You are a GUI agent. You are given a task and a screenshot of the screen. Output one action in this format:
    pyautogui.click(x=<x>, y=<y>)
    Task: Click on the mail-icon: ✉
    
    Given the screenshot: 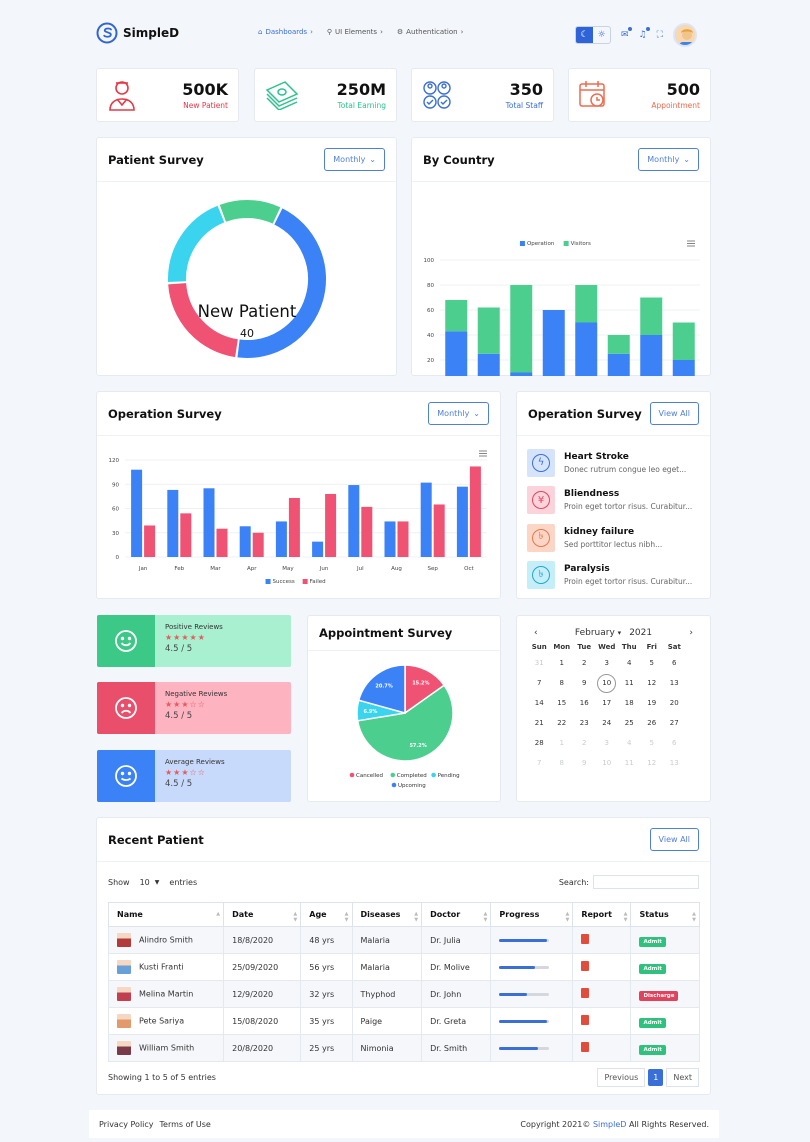 What is the action you would take?
    pyautogui.click(x=626, y=33)
    